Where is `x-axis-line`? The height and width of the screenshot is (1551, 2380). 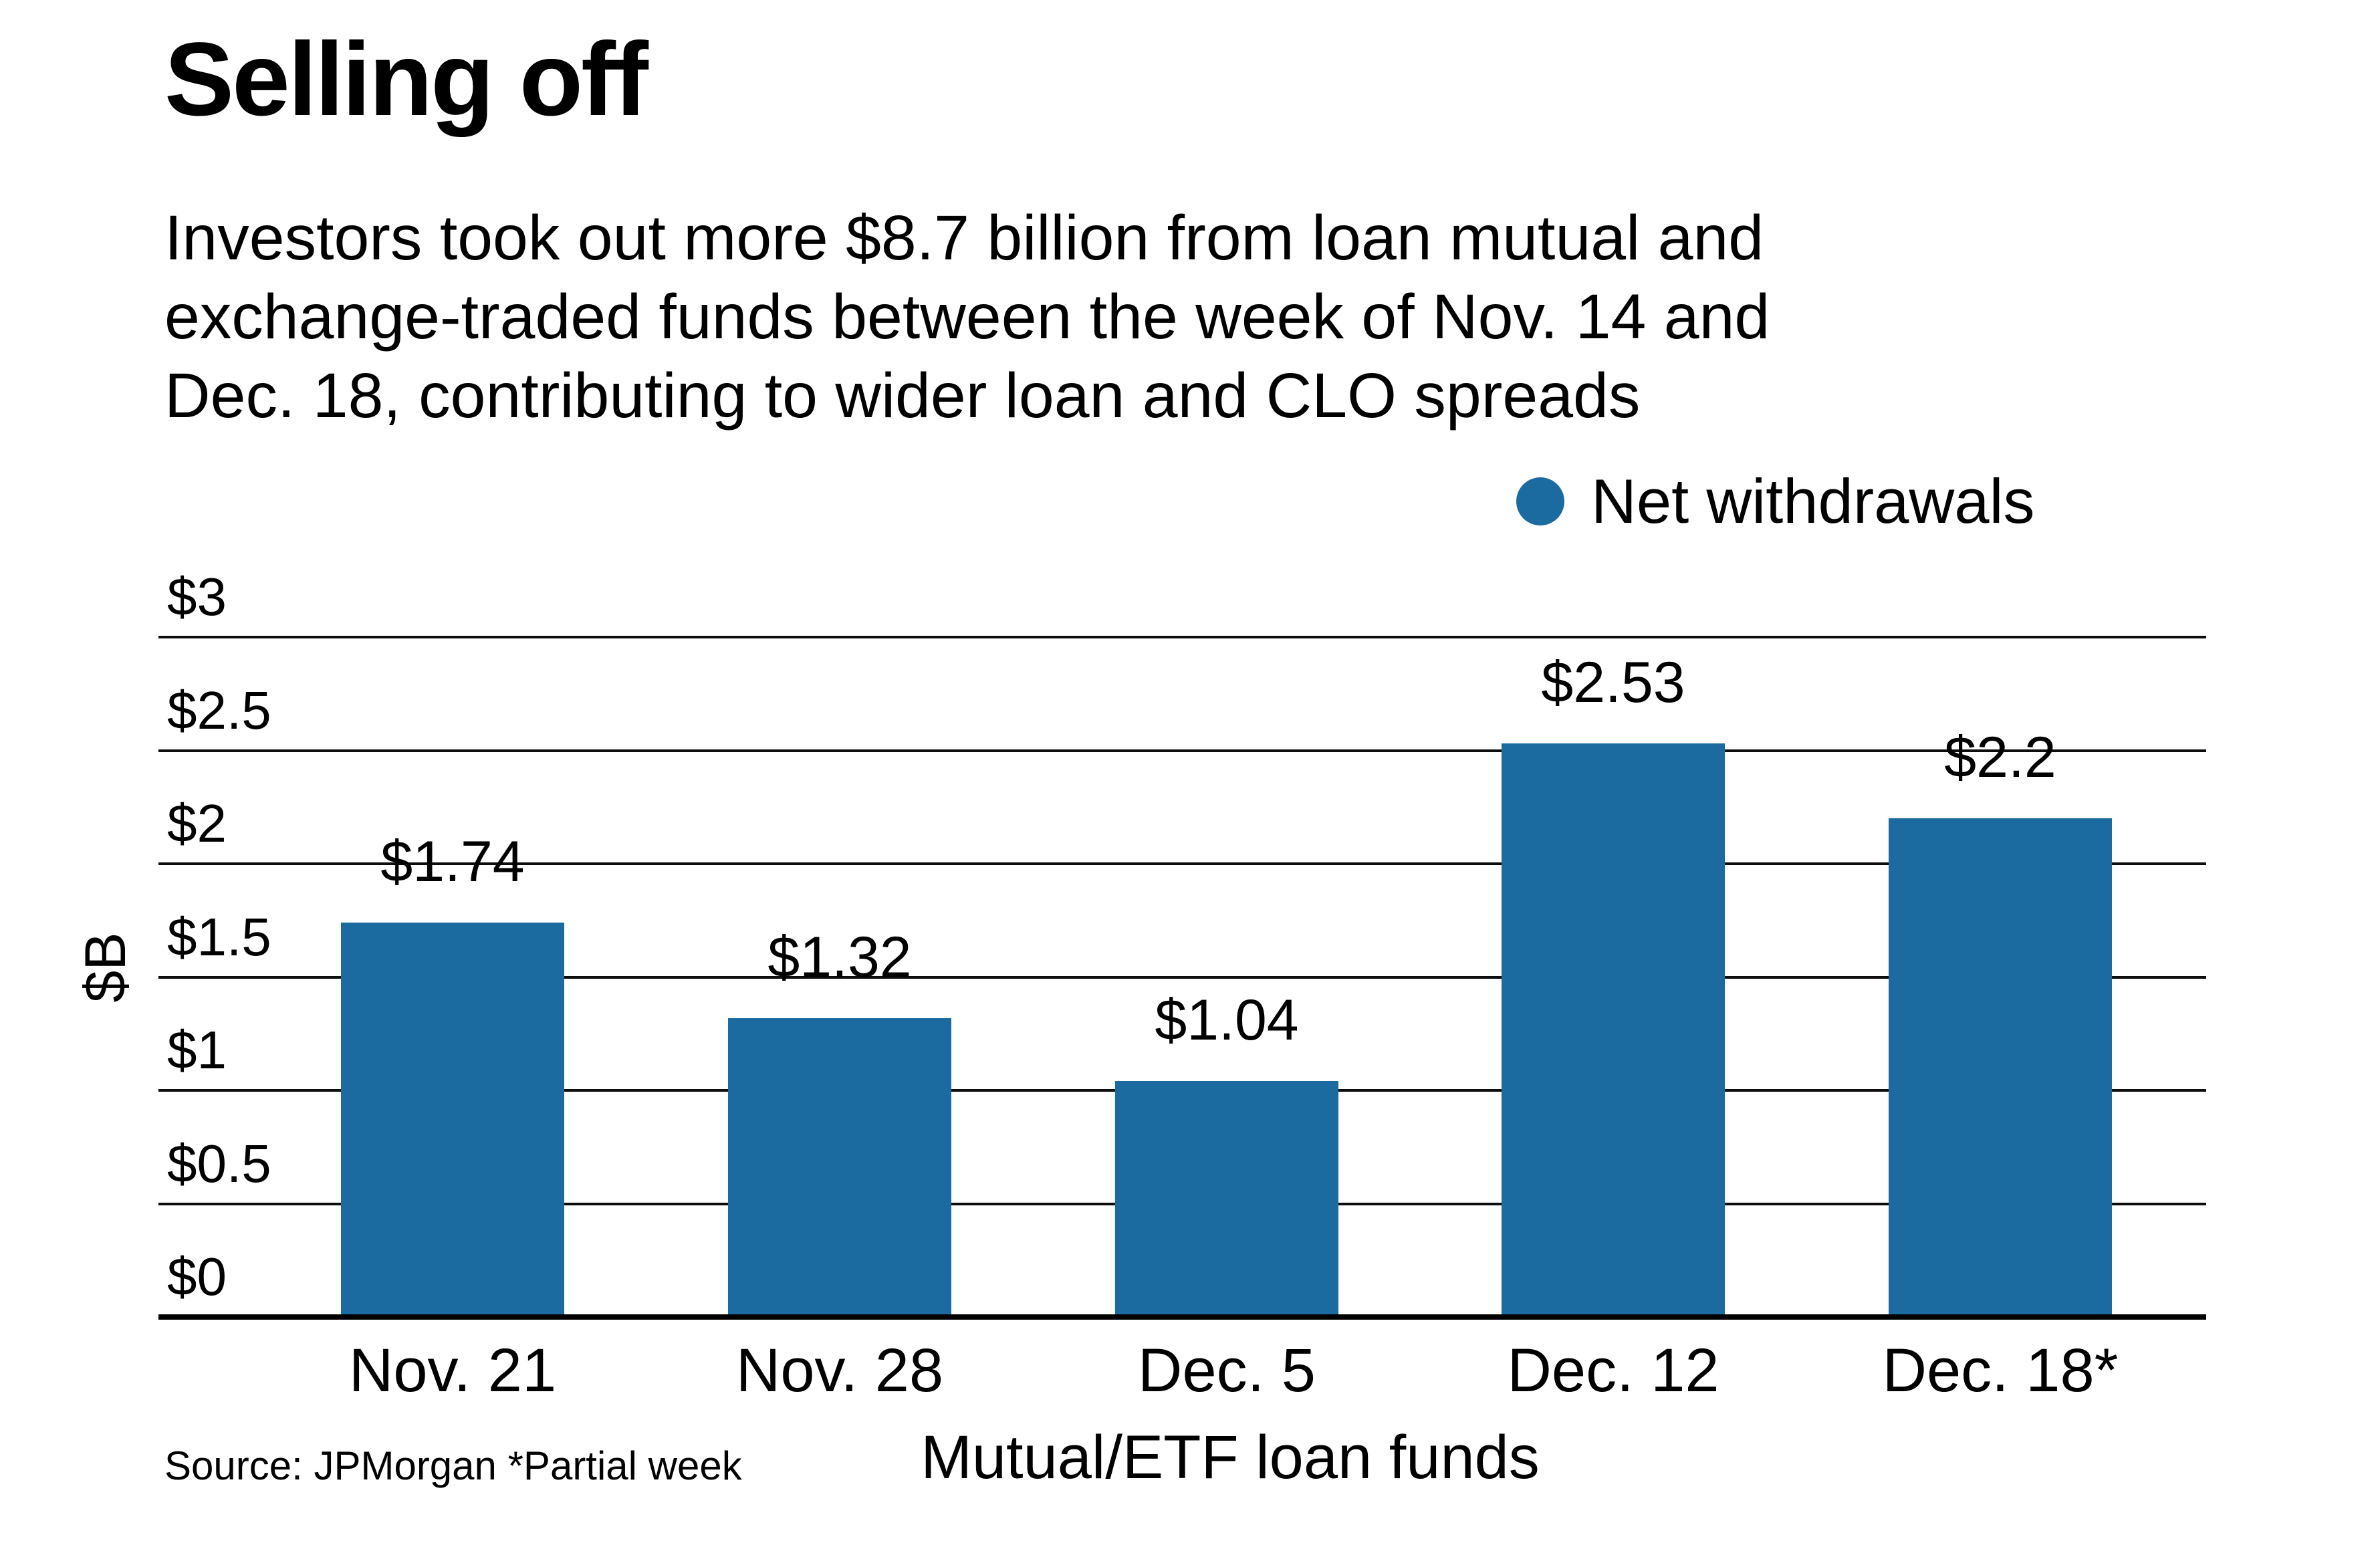
x-axis-line is located at coordinates (1182, 1317).